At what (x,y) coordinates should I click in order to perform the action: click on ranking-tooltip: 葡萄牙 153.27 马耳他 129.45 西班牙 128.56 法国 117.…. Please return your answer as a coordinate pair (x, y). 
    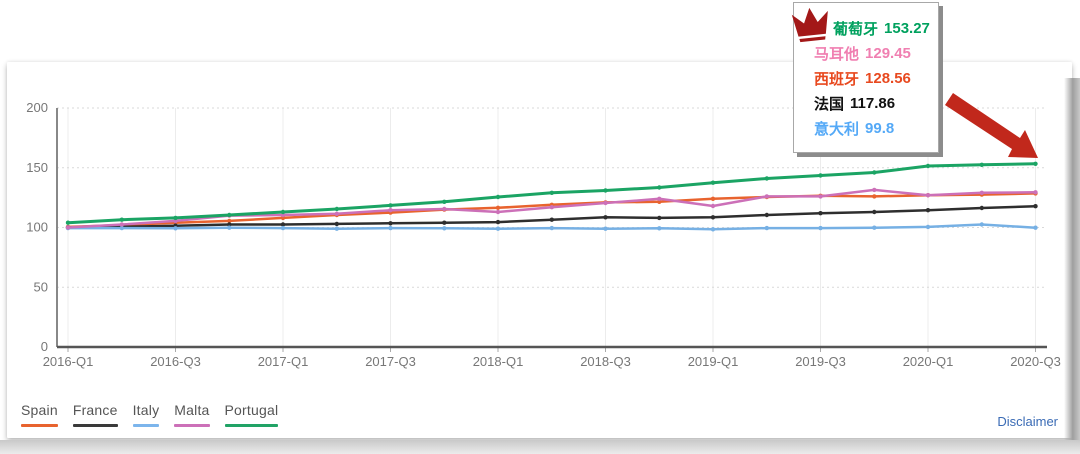
    Looking at the image, I should click on (865, 77).